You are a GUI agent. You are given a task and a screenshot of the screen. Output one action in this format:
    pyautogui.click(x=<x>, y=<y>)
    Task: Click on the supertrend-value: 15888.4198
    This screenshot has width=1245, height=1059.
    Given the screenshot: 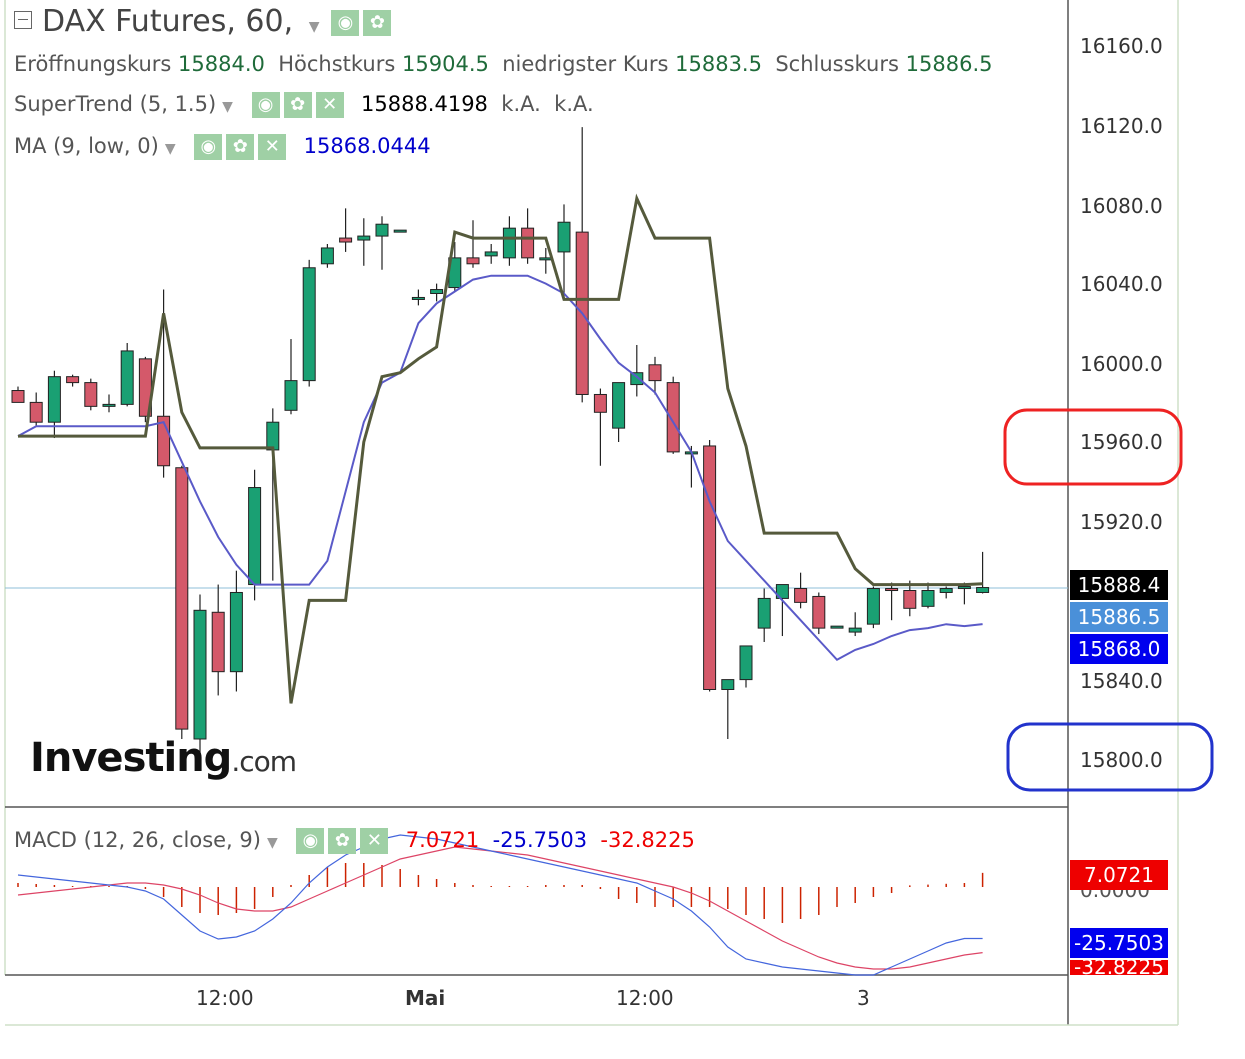 What is the action you would take?
    pyautogui.click(x=424, y=104)
    